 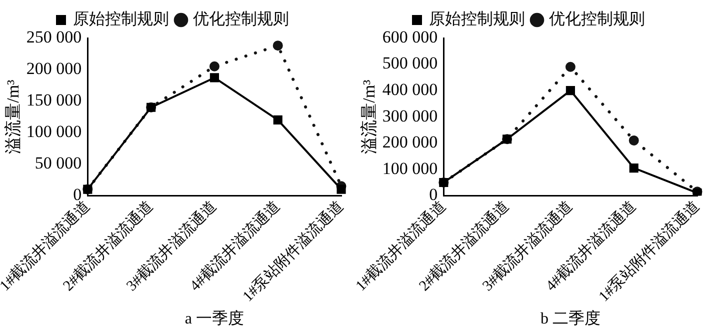 What do you see at coordinates (54, 100) in the screenshot?
I see `y-tick-label: 150 000` at bounding box center [54, 100].